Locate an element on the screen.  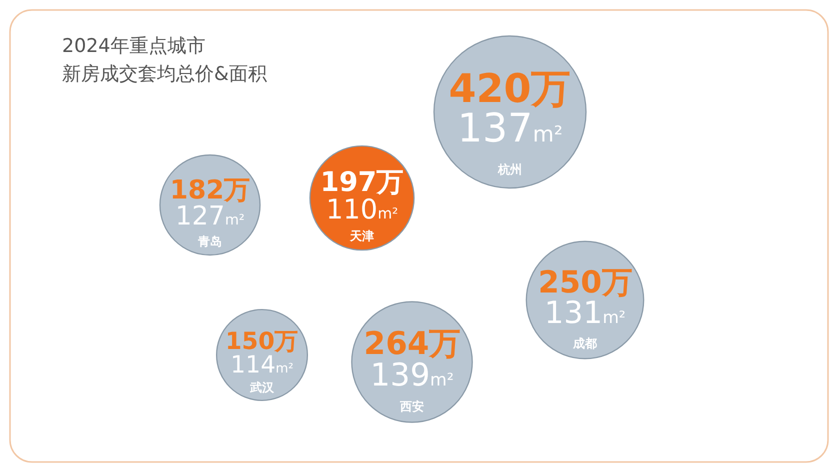
category-label: 天津 is located at coordinates (361, 235).